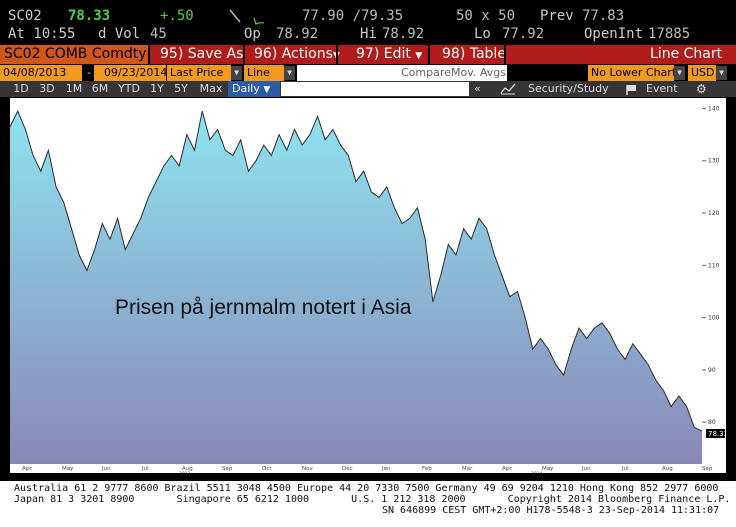  Describe the element at coordinates (508, 89) in the screenshot. I see `study-chart-icon` at that location.